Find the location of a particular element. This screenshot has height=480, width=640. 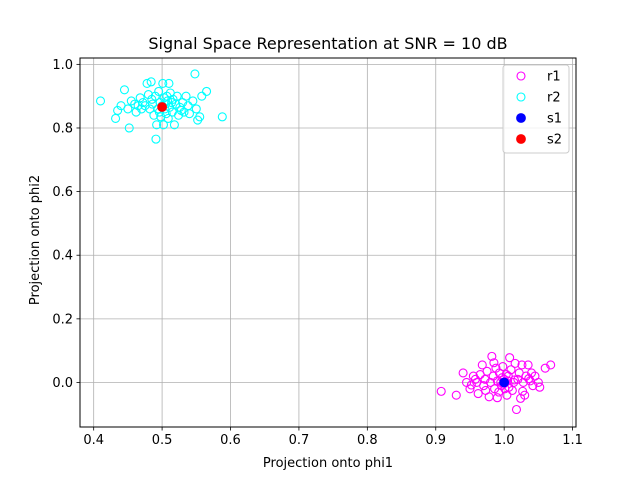

x-tick-label: 0.9 is located at coordinates (435, 440).